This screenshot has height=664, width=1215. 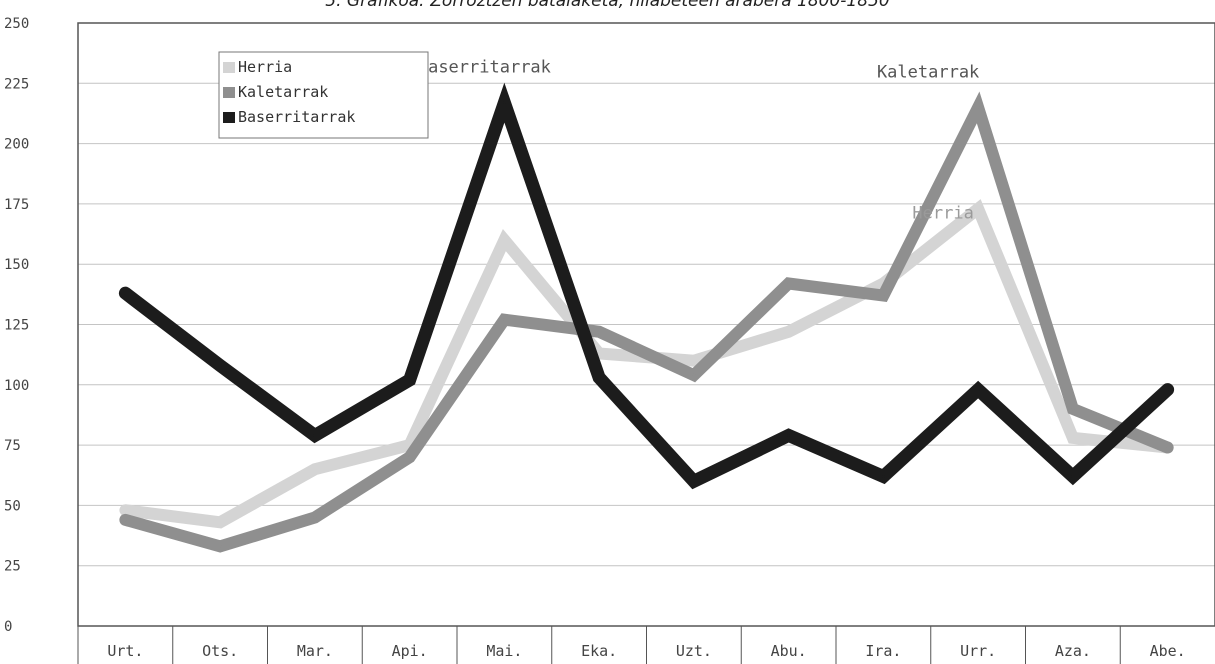 I want to click on y-tick-label: 225, so click(x=16, y=84).